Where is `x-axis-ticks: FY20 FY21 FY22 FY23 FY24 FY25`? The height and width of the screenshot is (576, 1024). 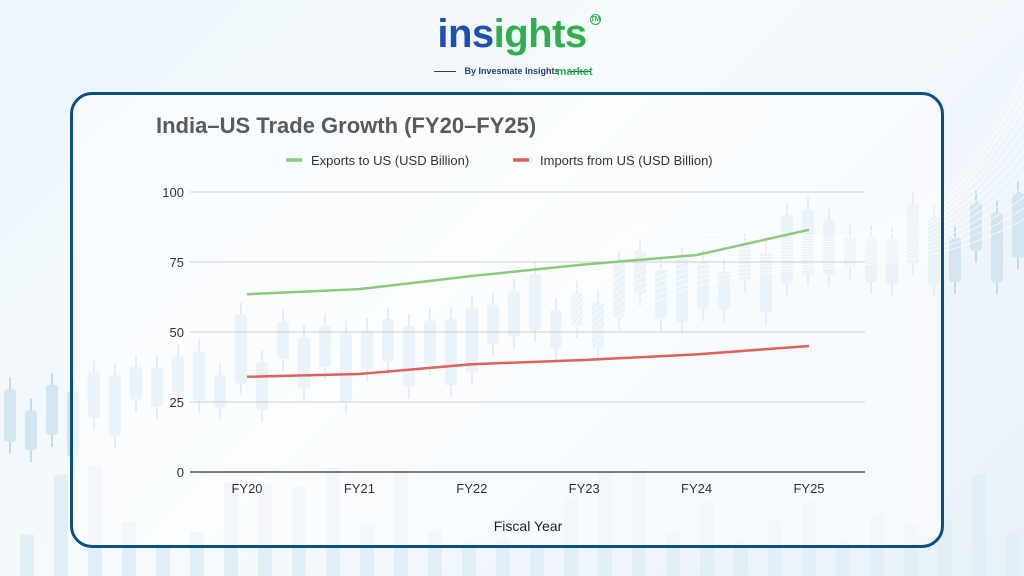
x-axis-ticks: FY20 FY21 FY22 FY23 FY24 FY25 is located at coordinates (527, 488).